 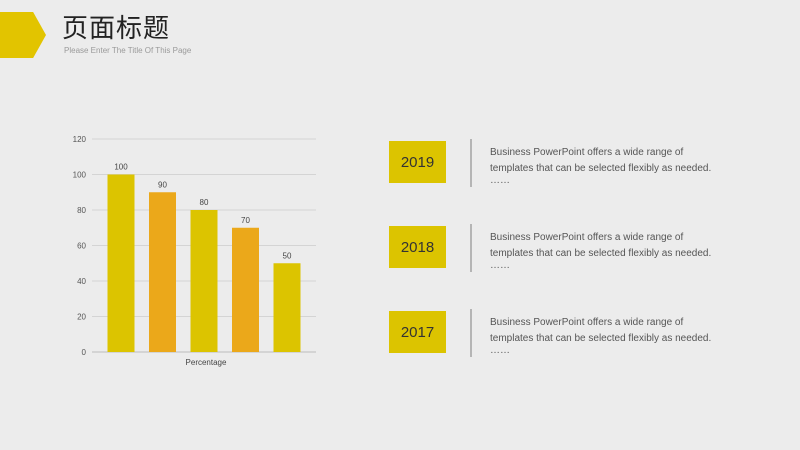 I want to click on data-label: 50, so click(x=287, y=255).